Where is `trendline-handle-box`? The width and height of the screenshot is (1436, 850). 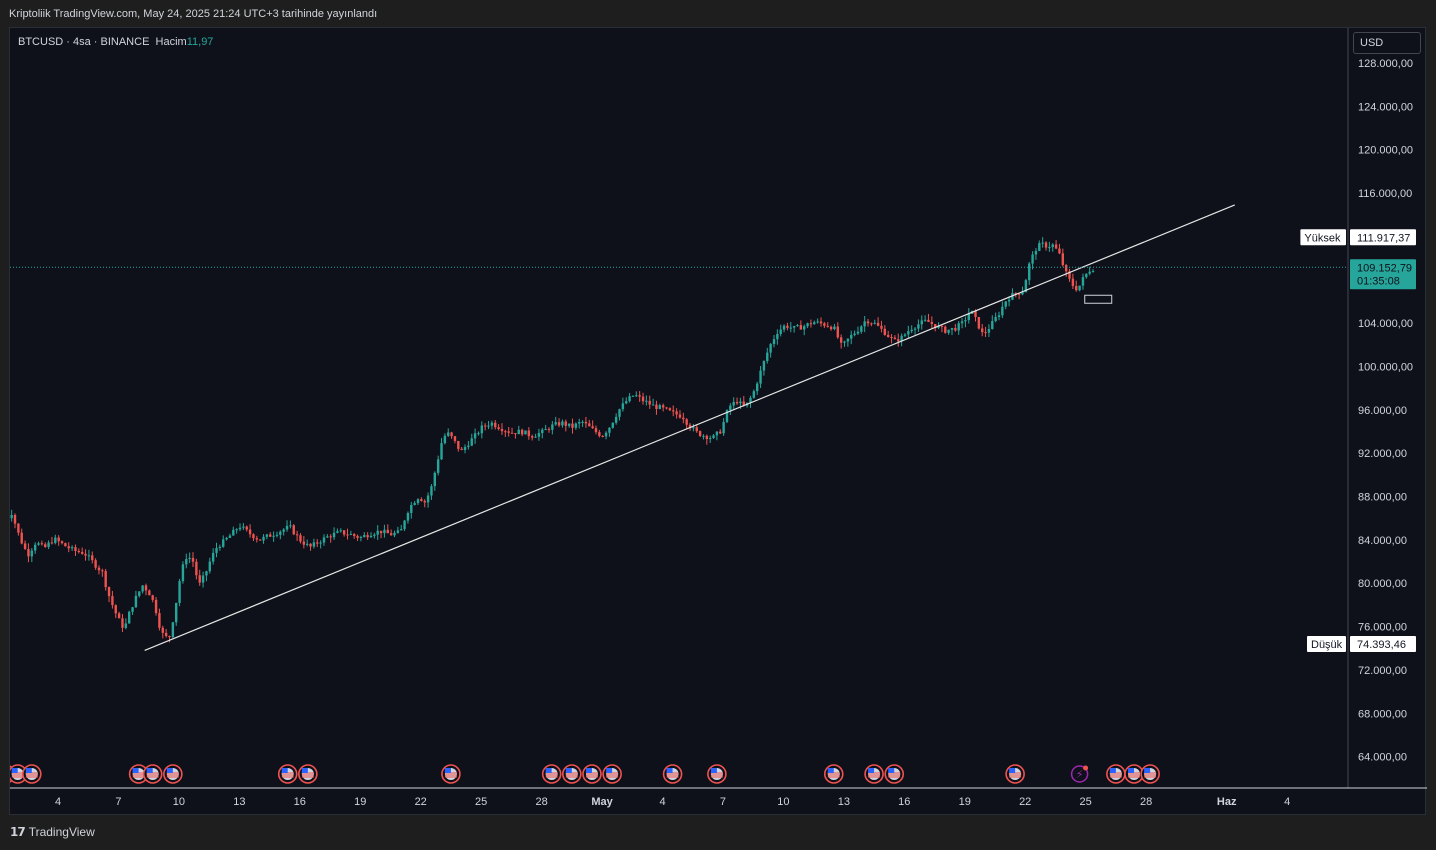 trendline-handle-box is located at coordinates (1098, 299).